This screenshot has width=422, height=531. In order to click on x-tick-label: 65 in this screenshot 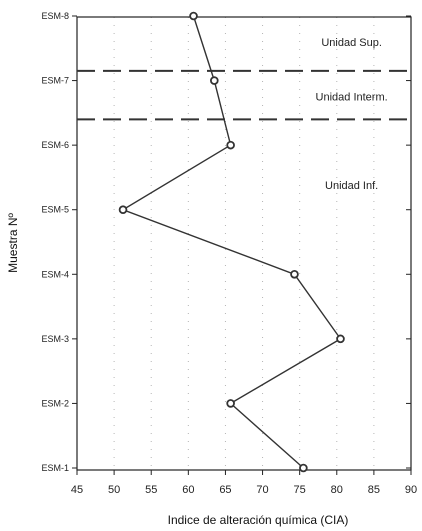, I will do `click(225, 490)`.